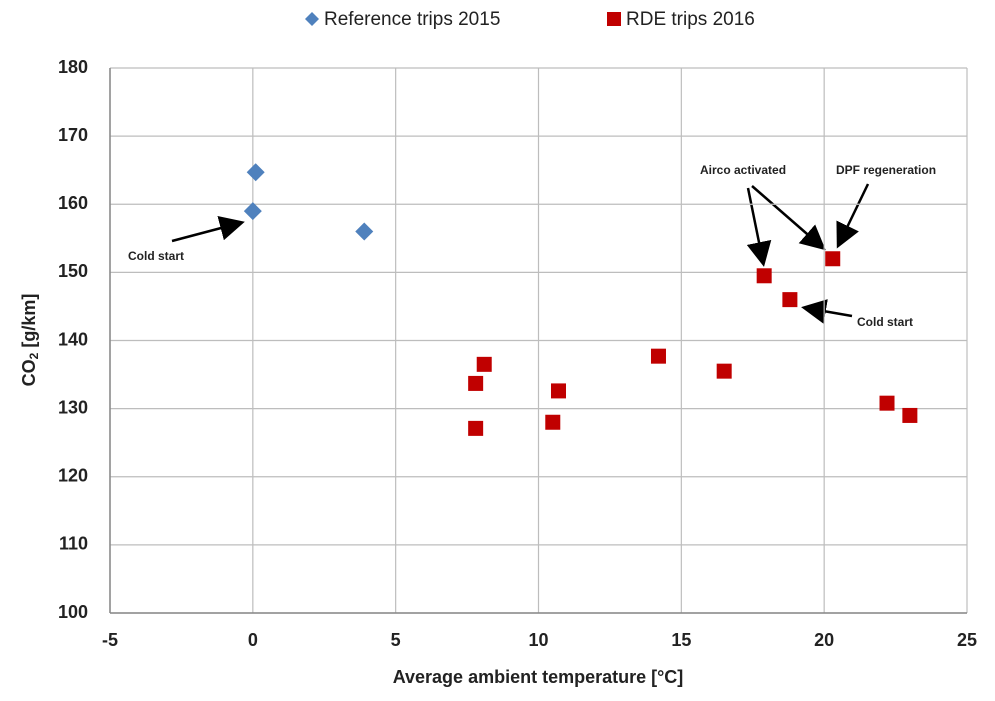  Describe the element at coordinates (396, 640) in the screenshot. I see `x-tick-label: 5` at that location.